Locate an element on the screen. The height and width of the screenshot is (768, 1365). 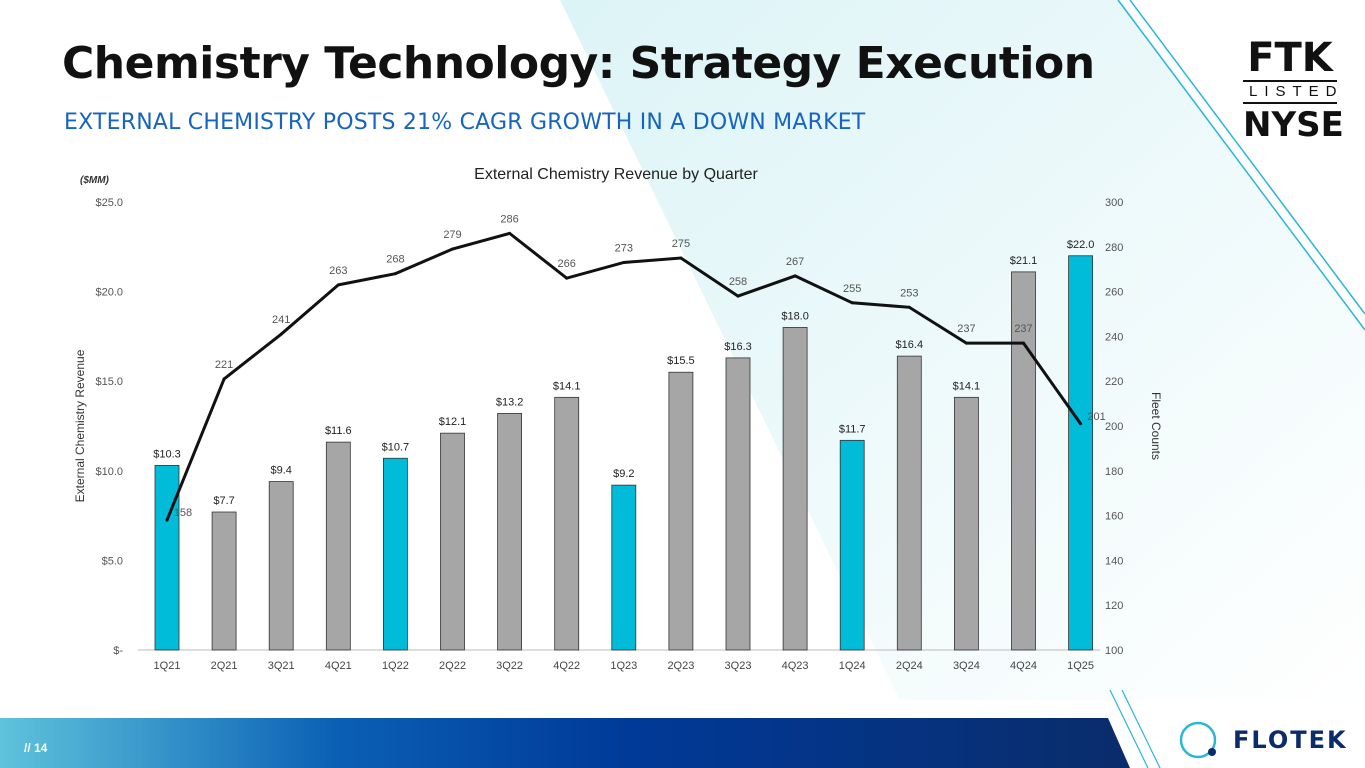
line-data-label: 273 is located at coordinates (624, 248).